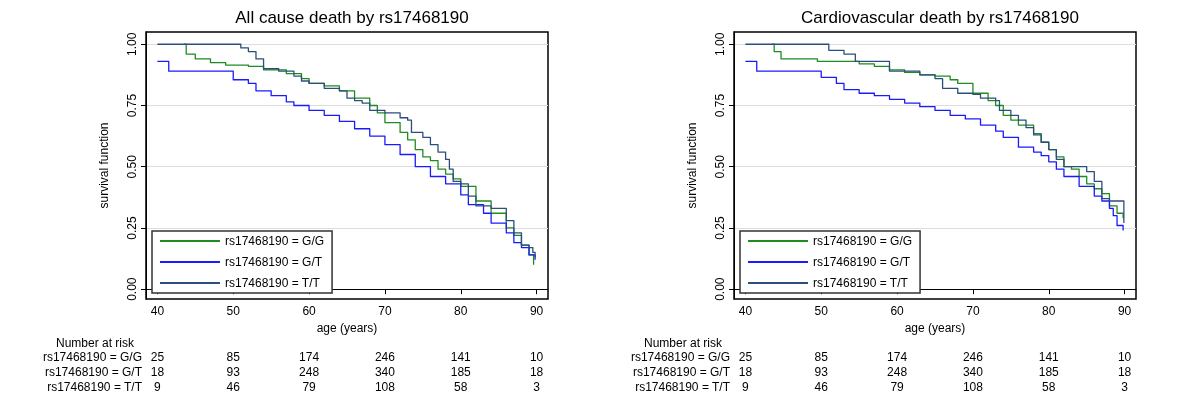 The height and width of the screenshot is (401, 1177). I want to click on chart-title: All cause death by rs17468190, so click(352, 17).